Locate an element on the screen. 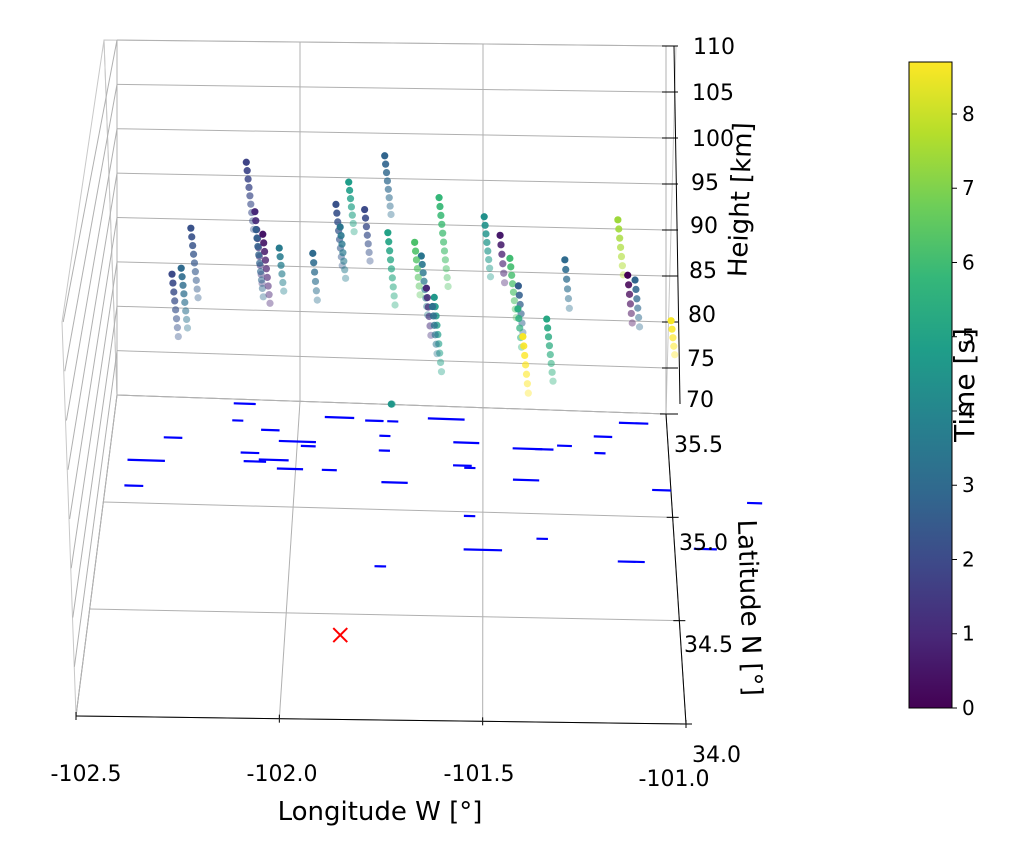 Image resolution: width=1010 pixels, height=864 pixels. z-tick-label: 80 is located at coordinates (702, 315).